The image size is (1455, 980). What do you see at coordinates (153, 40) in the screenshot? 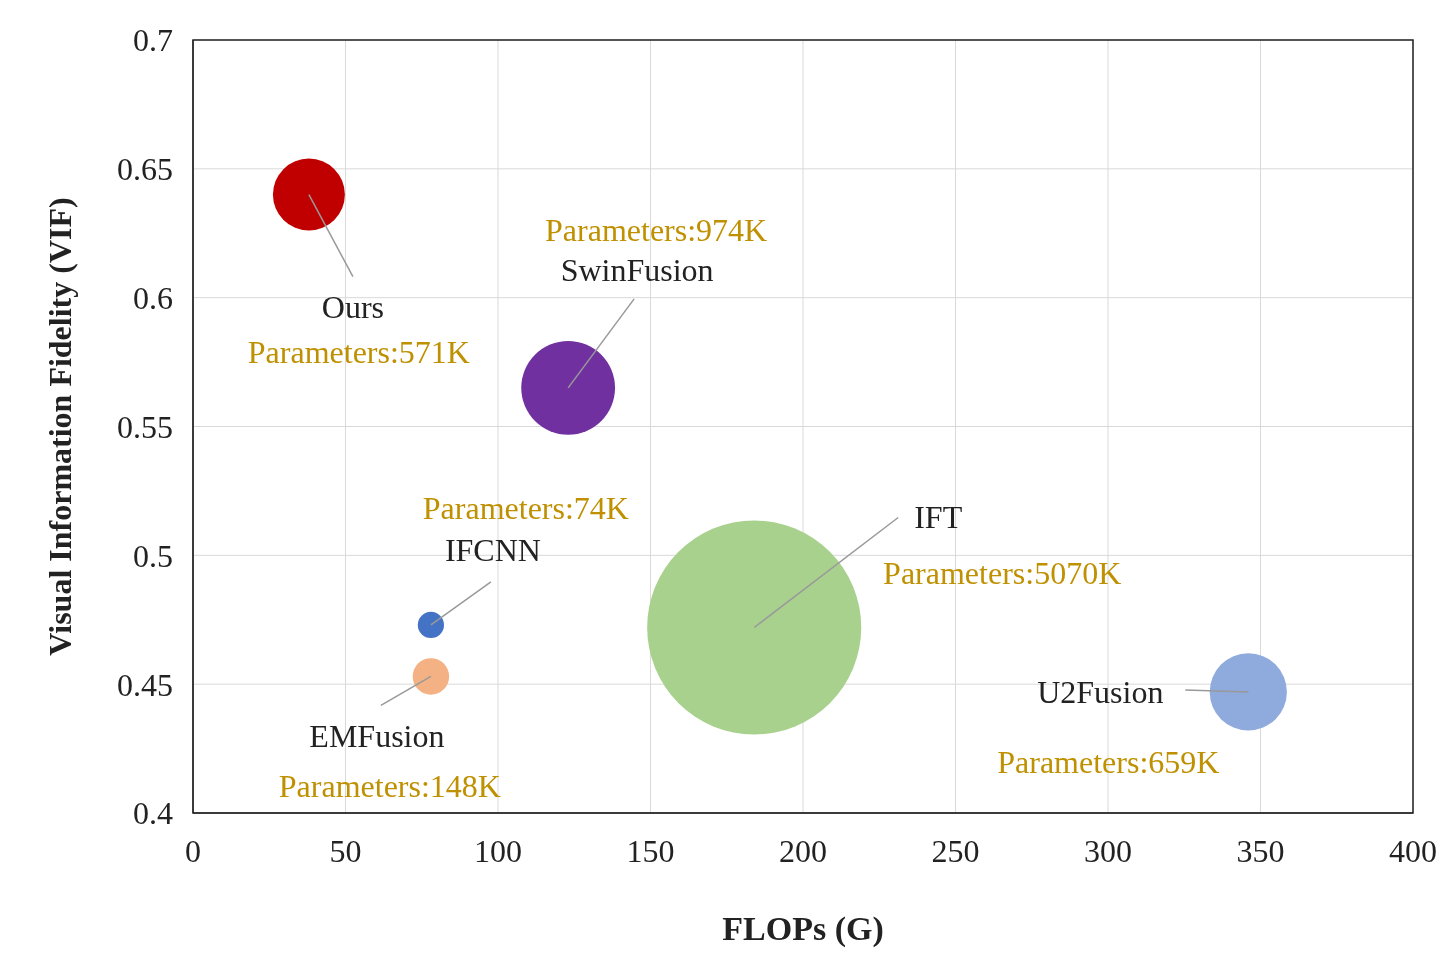
I see `y-tick-label: 0.7` at bounding box center [153, 40].